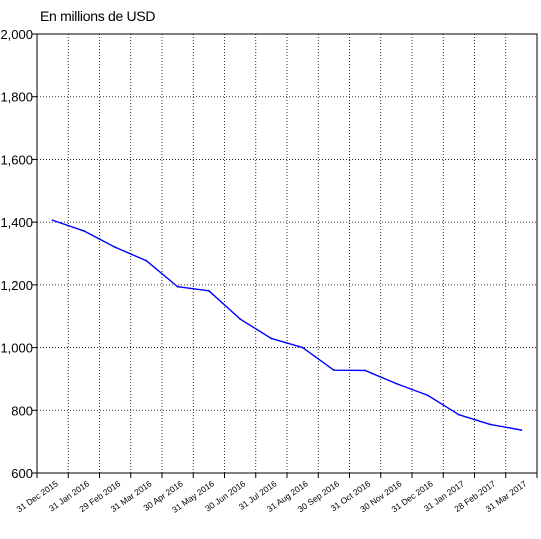  I want to click on y-tick-label: 1,000, so click(16, 348).